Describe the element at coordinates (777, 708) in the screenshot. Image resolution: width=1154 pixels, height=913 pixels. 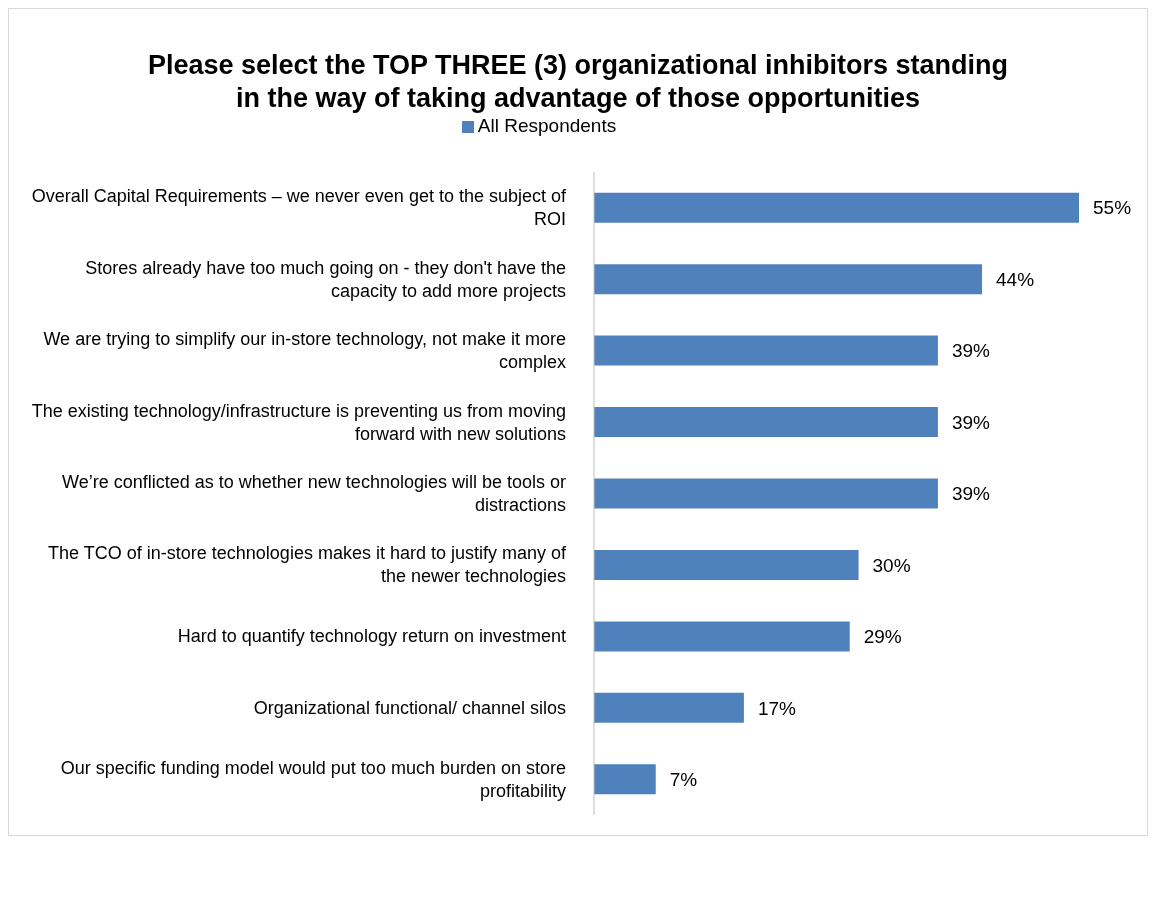
I see `data-label: 17%` at that location.